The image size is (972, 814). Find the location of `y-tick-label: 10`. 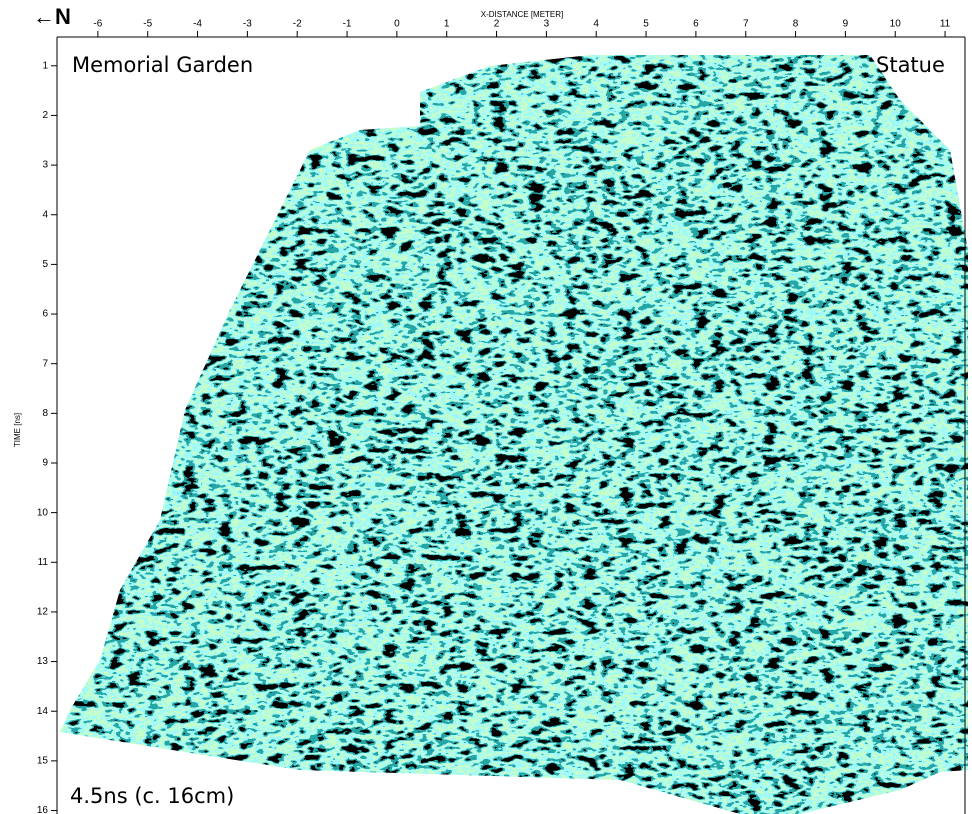

y-tick-label: 10 is located at coordinates (43, 512).